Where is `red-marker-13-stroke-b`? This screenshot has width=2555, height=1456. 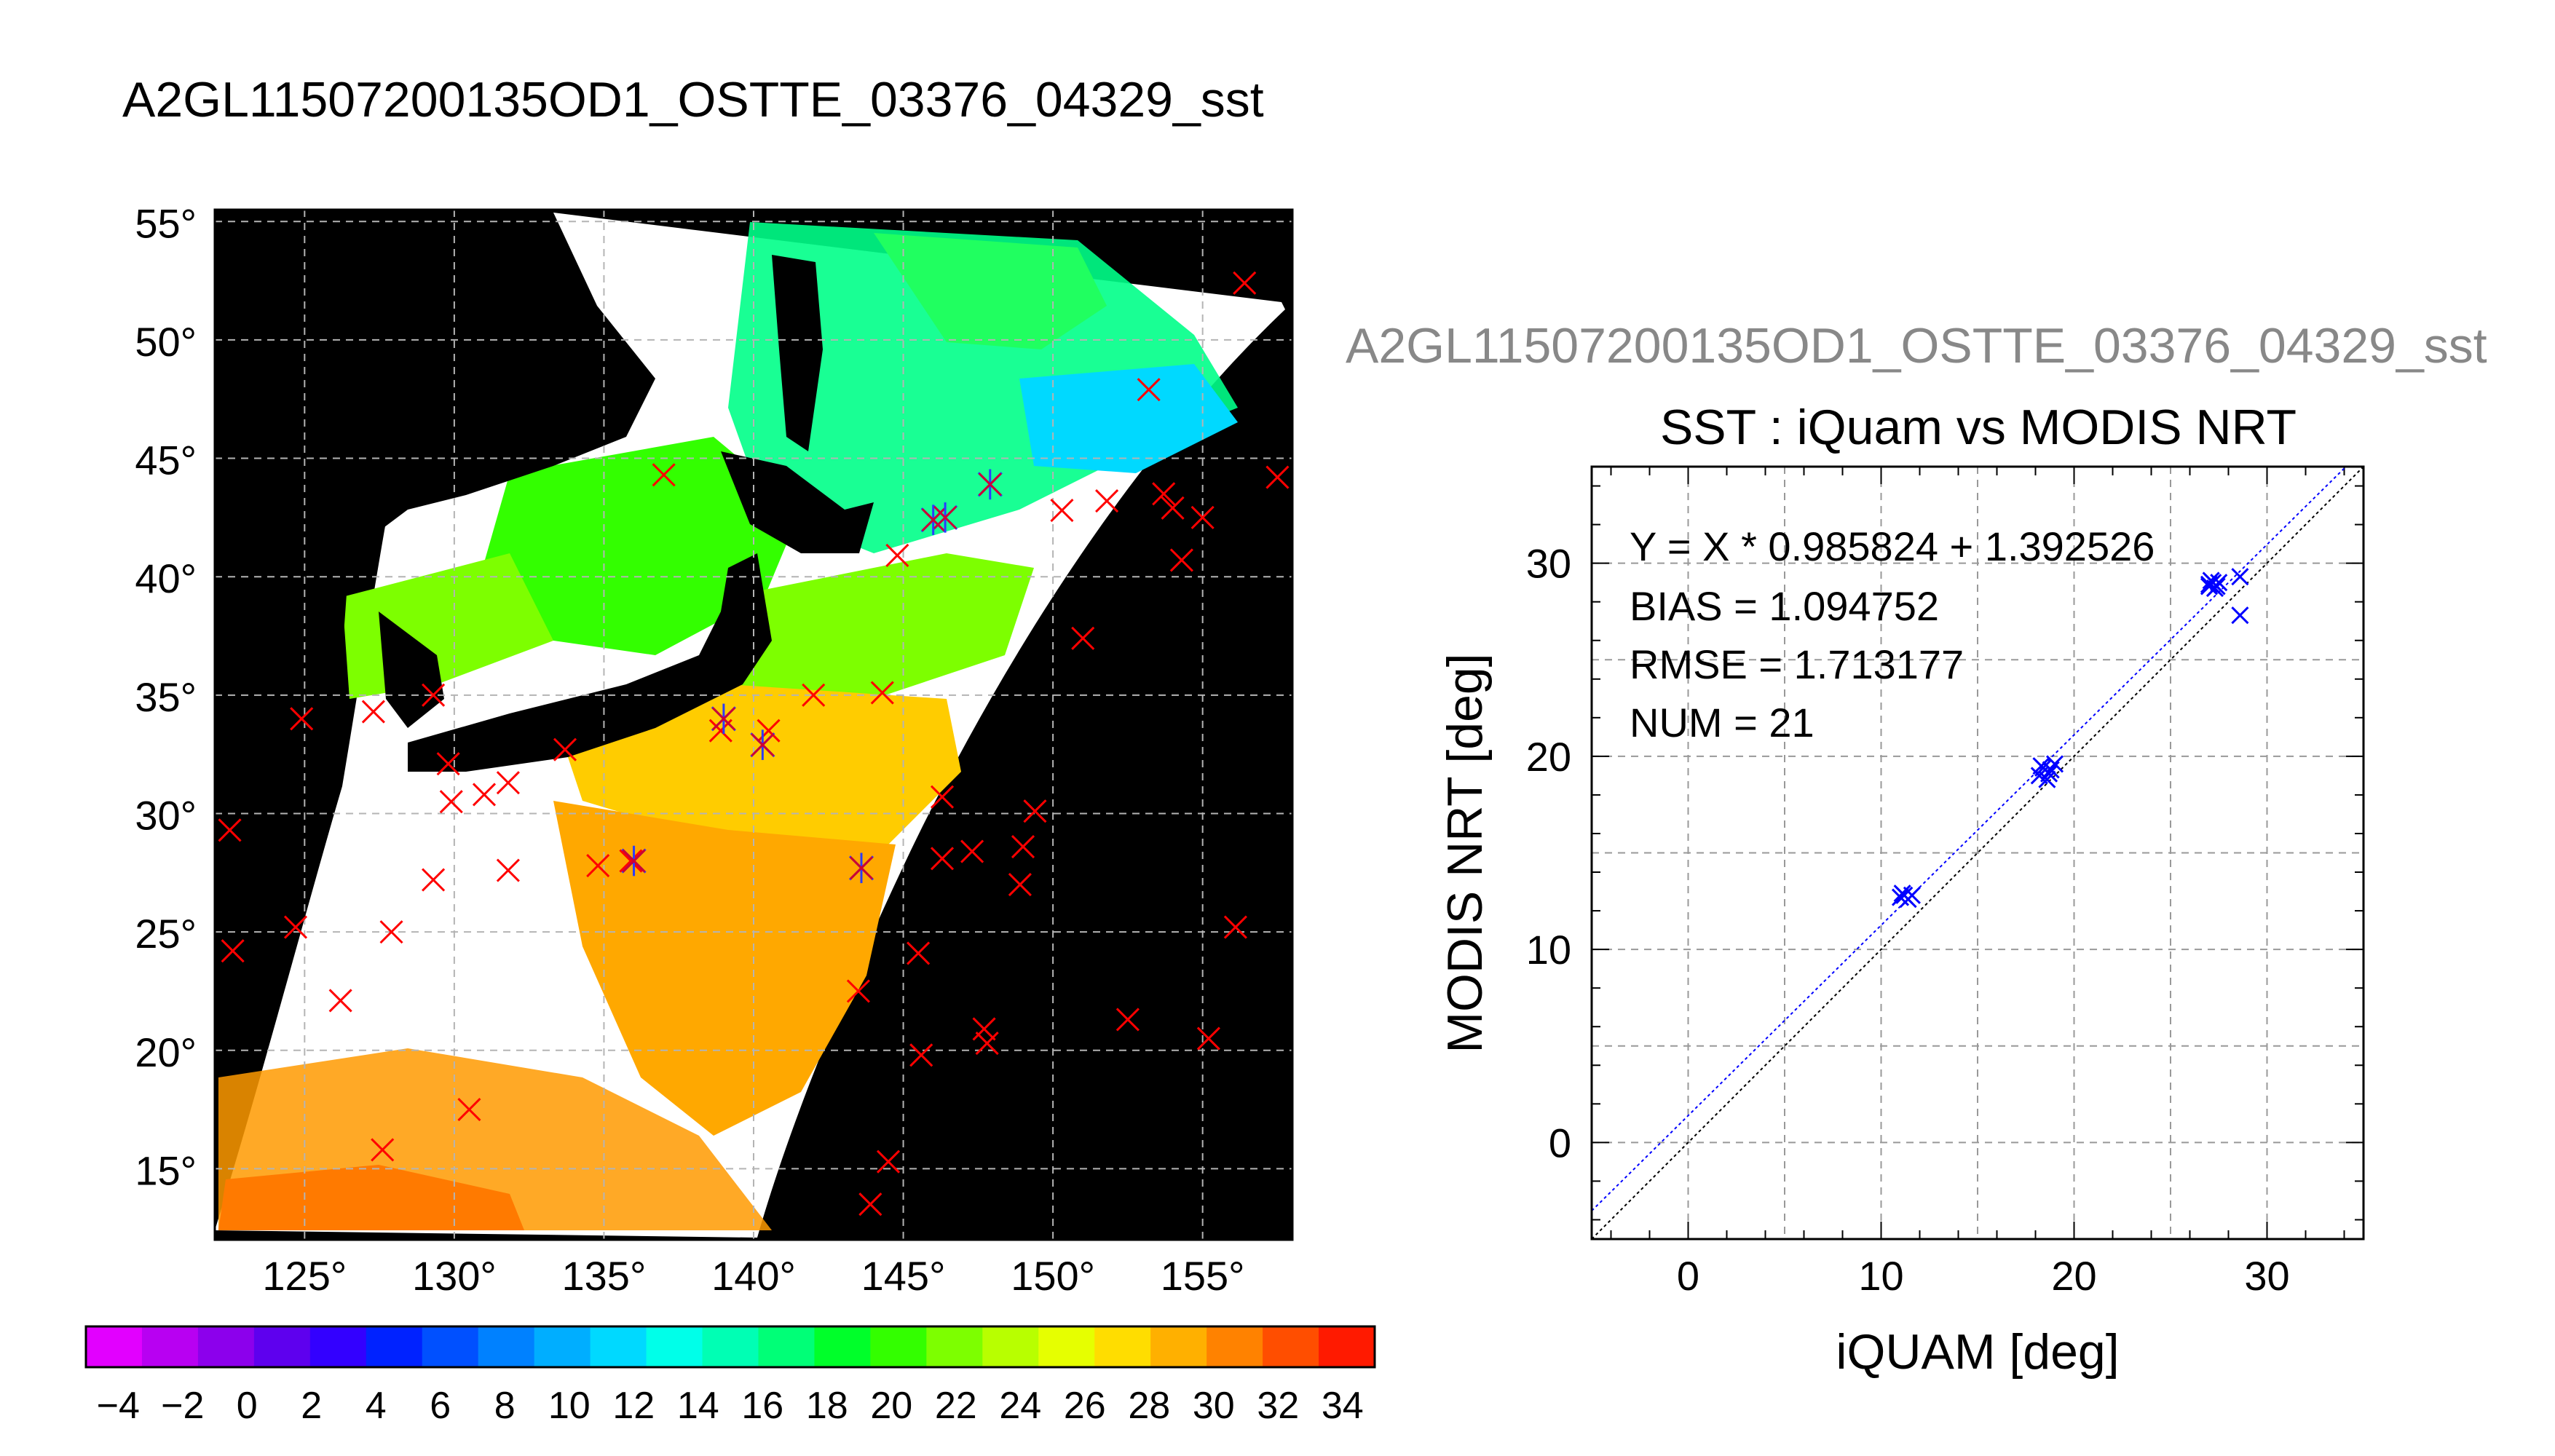
red-marker-13-stroke-b is located at coordinates (508, 783).